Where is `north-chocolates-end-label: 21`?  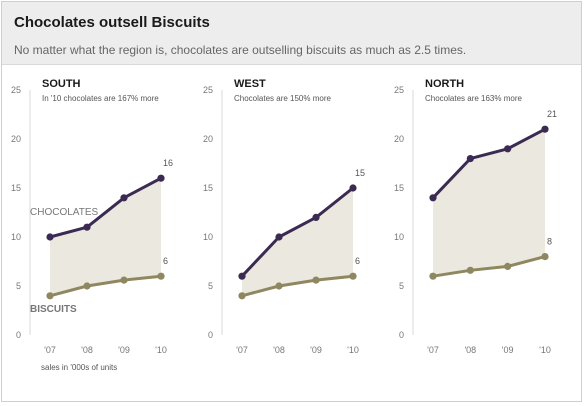
north-chocolates-end-label: 21 is located at coordinates (552, 114).